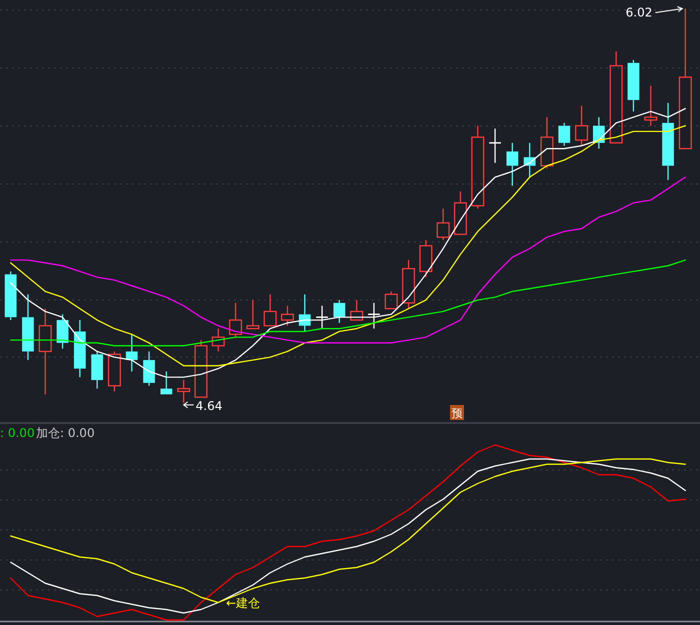  What do you see at coordinates (17, 433) in the screenshot?
I see `text: : 0.00` at bounding box center [17, 433].